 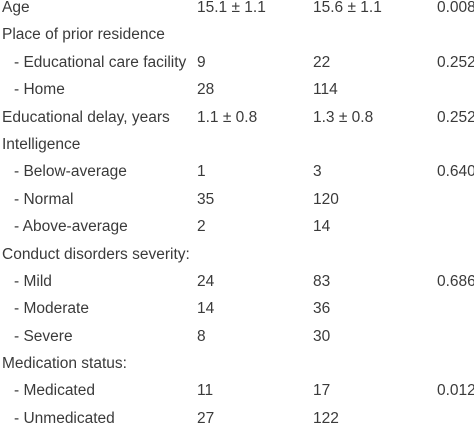 I want to click on table-row: - Normal 35 120, so click(x=237, y=199).